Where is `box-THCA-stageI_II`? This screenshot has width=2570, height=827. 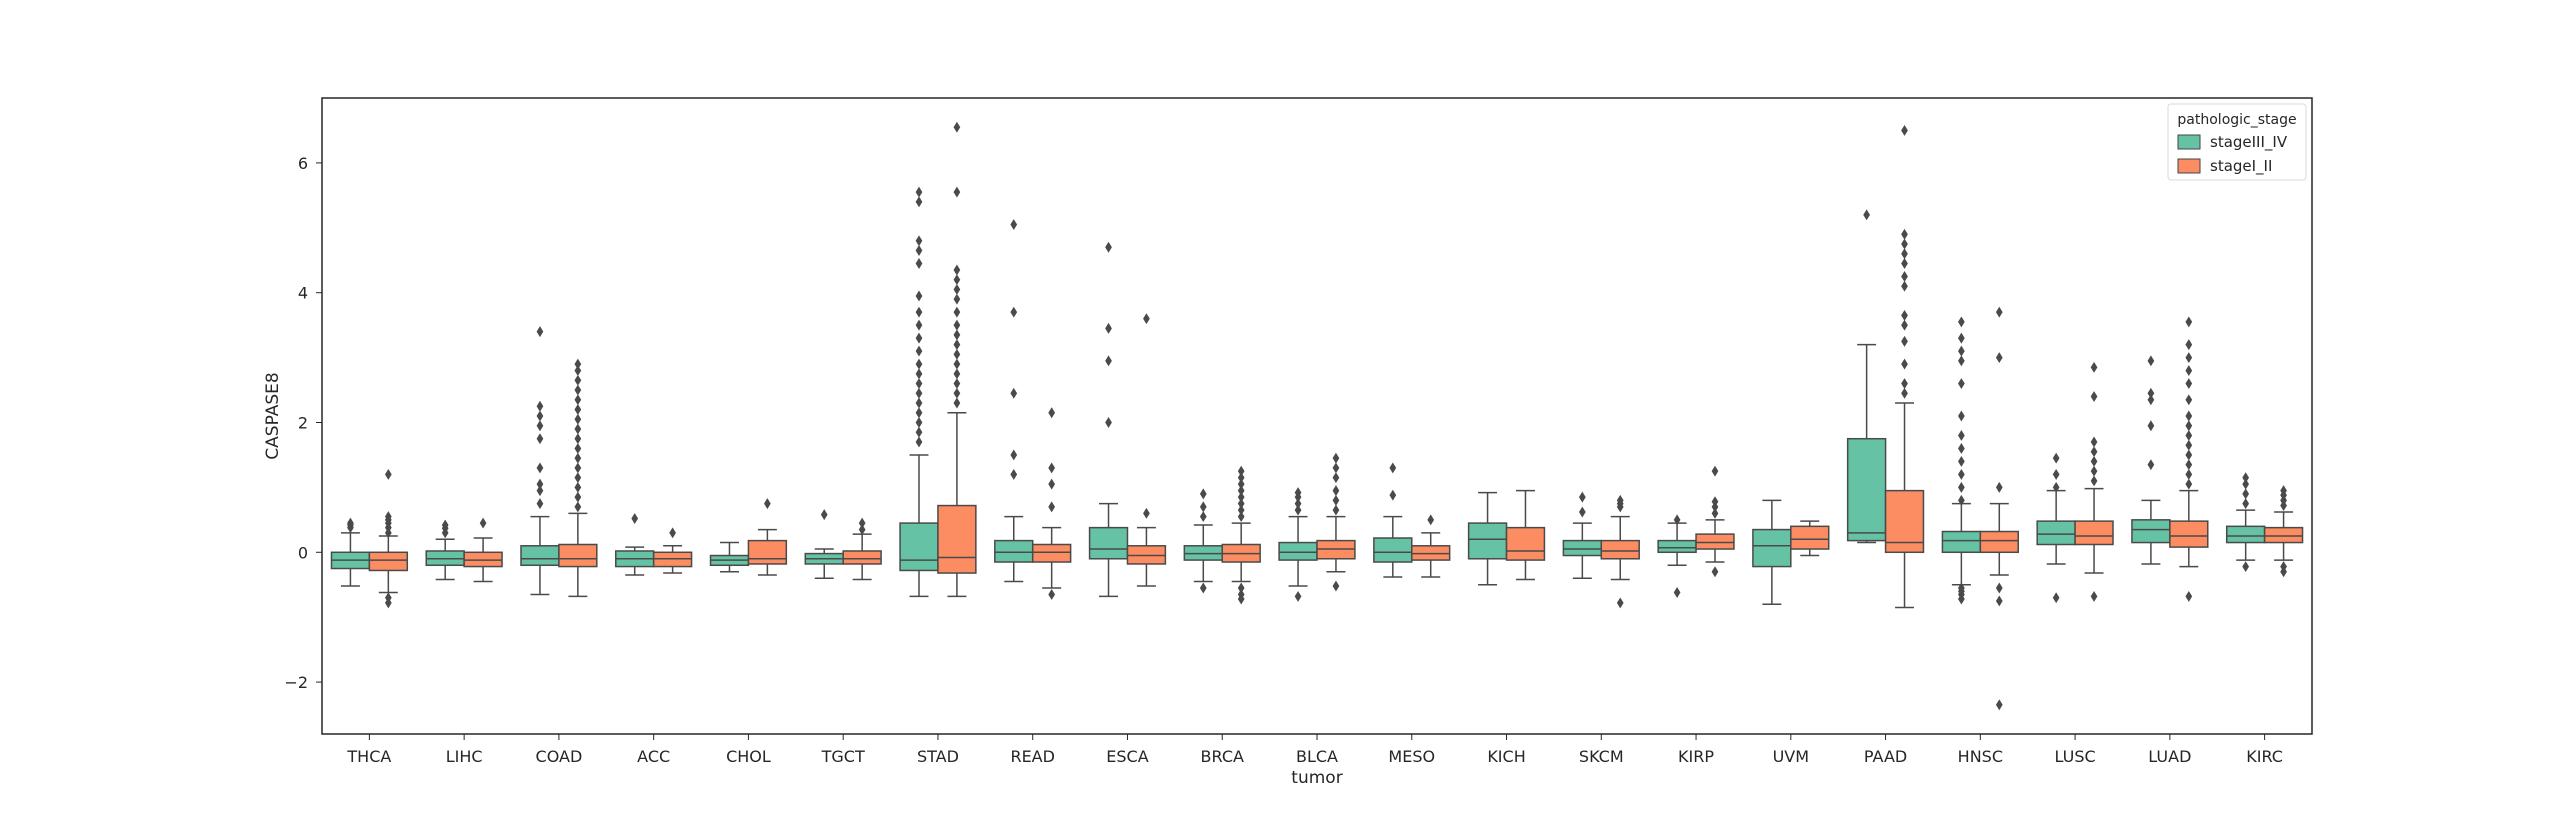
box-THCA-stageI_II is located at coordinates (388, 538).